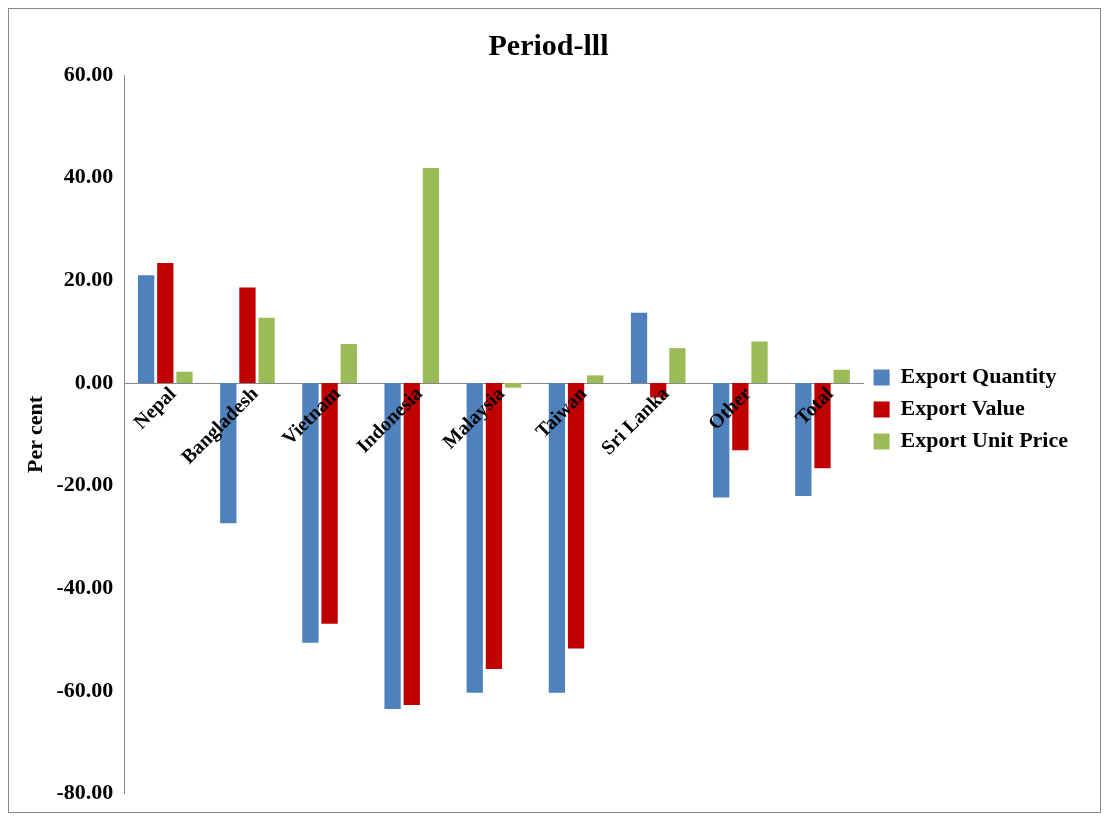 The image size is (1109, 821). I want to click on y-tick-label: 20.00, so click(88, 279).